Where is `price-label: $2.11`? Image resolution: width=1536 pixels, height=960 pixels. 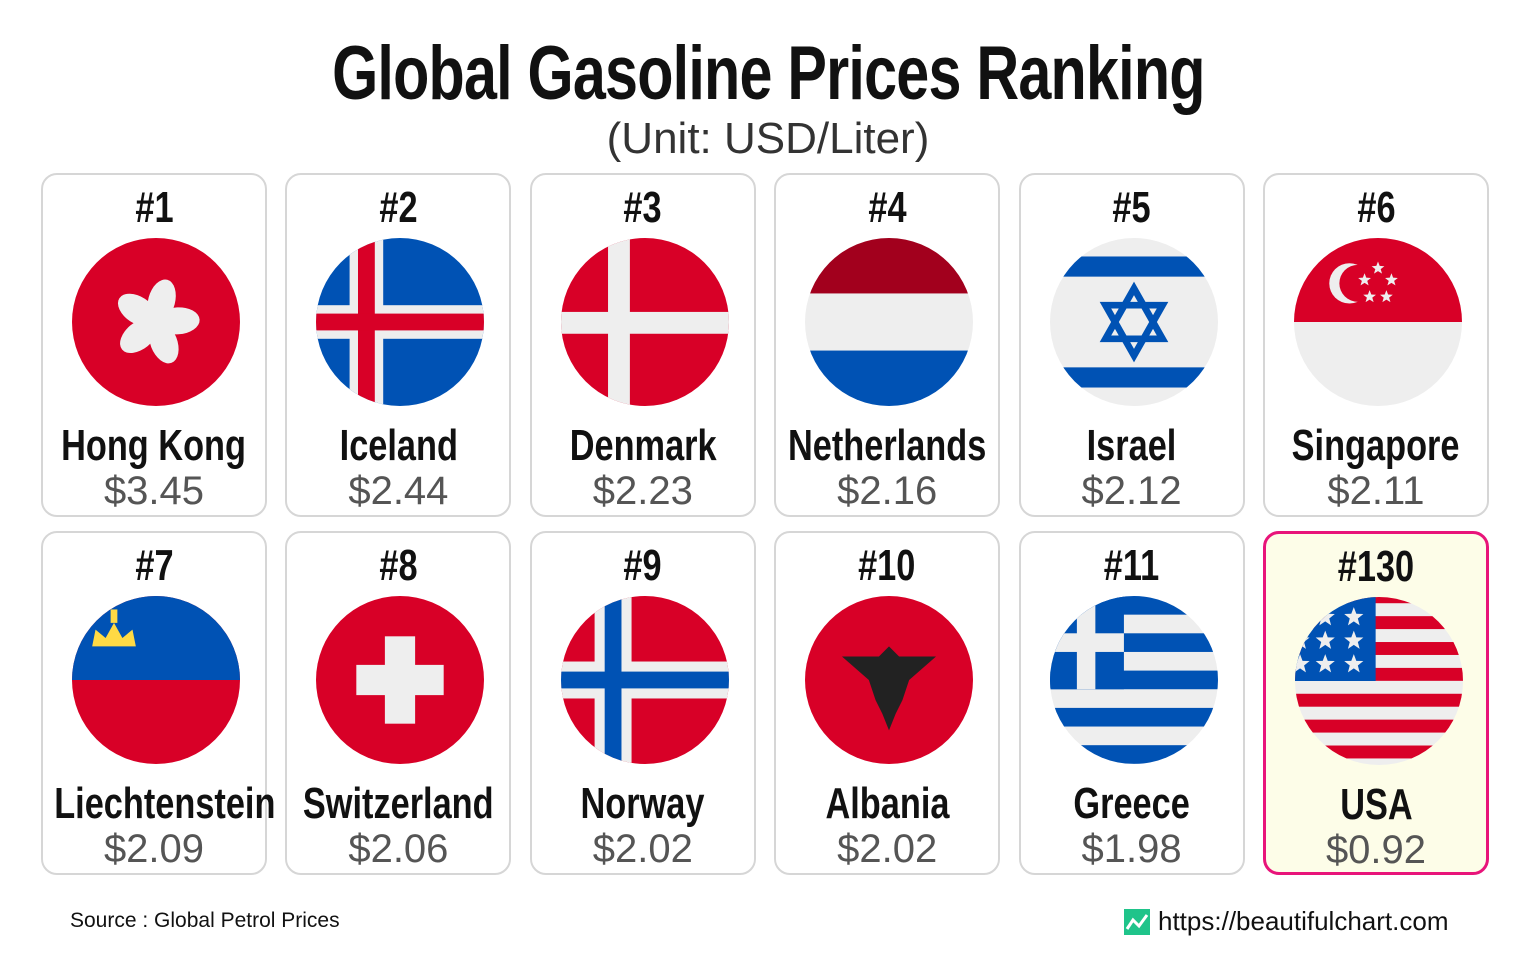
price-label: $2.11 is located at coordinates (1376, 491).